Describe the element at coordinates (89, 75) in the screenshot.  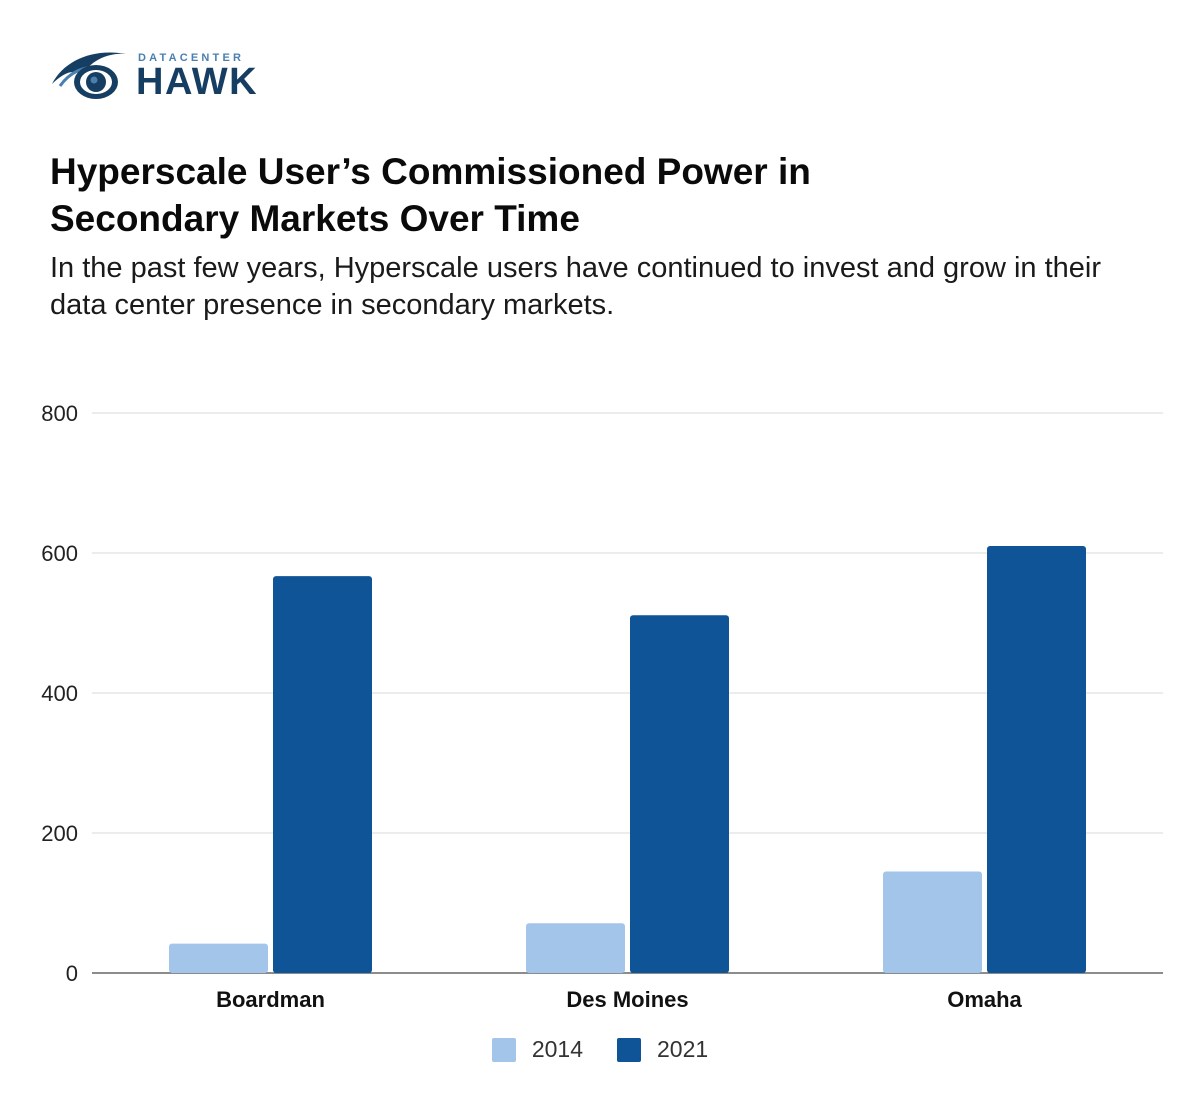
I see `hawk-eye-icon` at that location.